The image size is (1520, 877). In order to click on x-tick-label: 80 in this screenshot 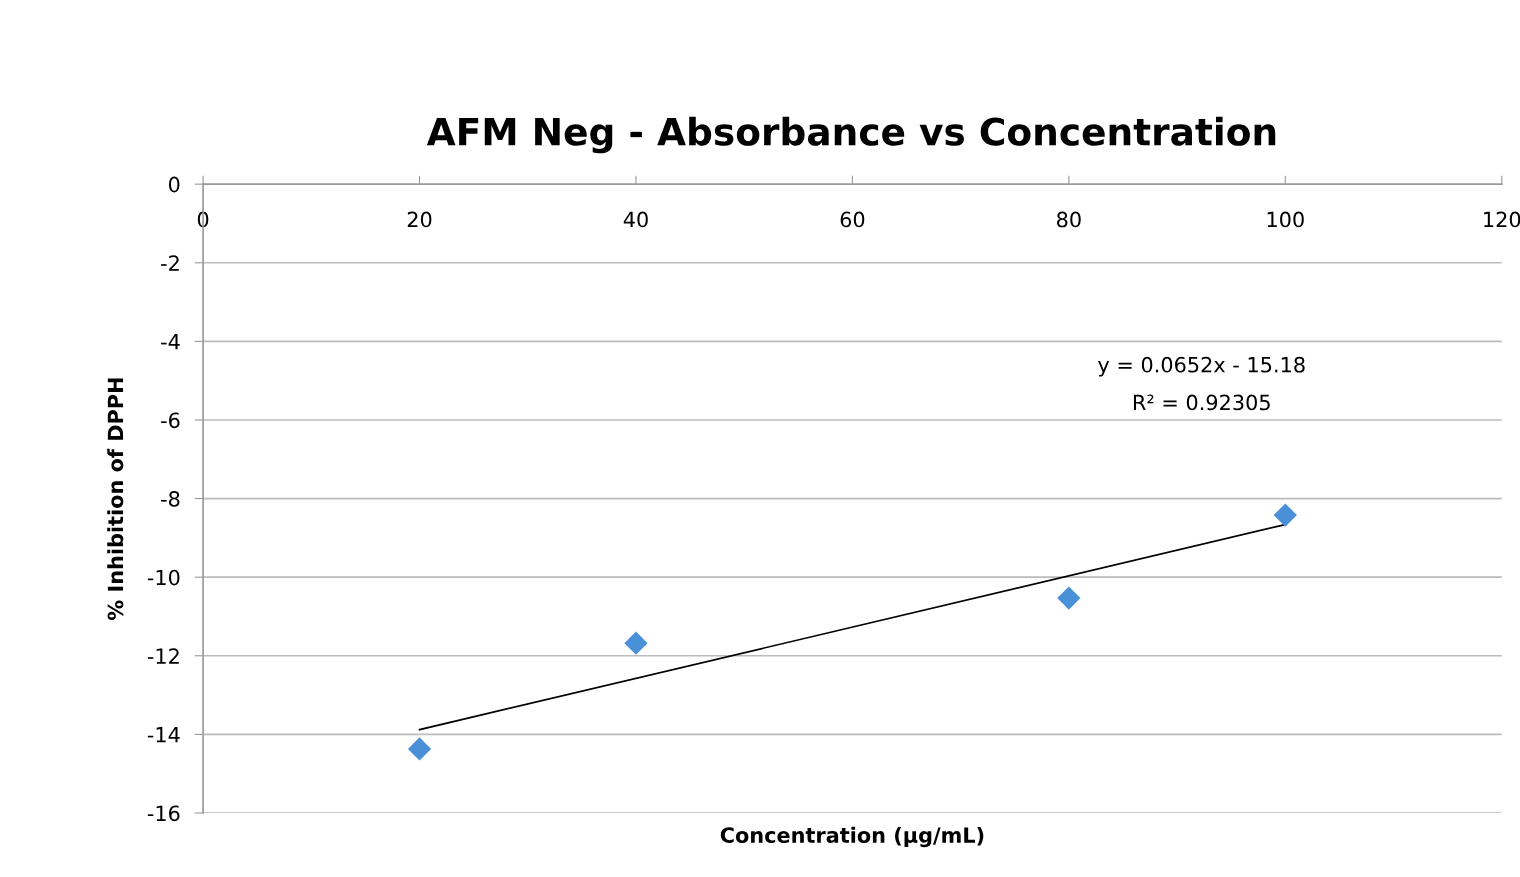, I will do `click(1069, 219)`.